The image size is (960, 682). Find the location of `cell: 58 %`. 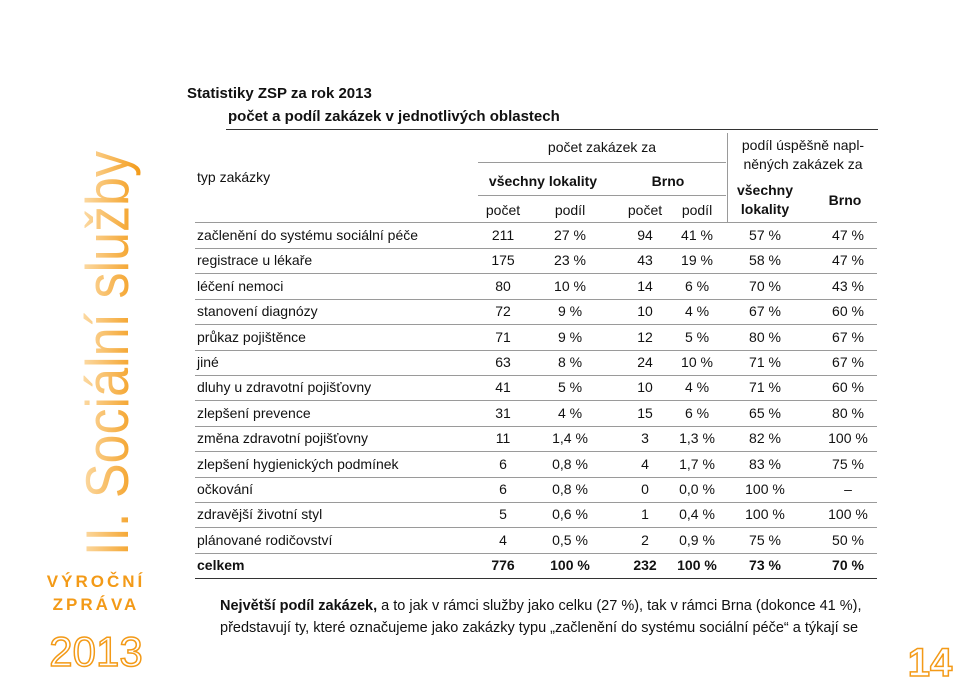

cell: 58 % is located at coordinates (765, 260).